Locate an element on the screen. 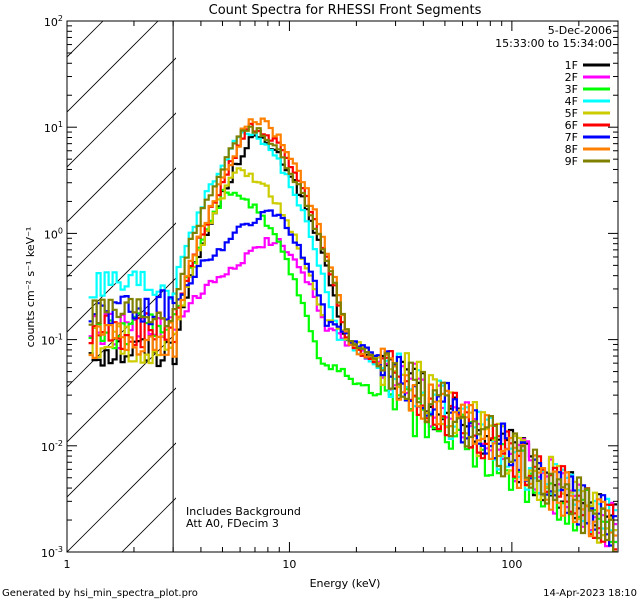 This screenshot has height=600, width=640. legend-label-1F: 1F is located at coordinates (571, 65).